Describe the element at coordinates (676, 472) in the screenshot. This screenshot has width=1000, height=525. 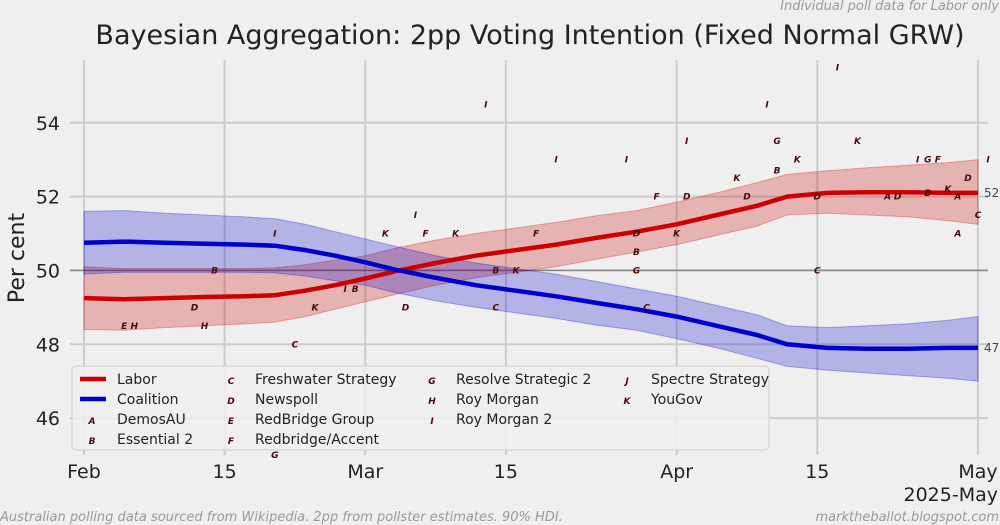
I see `x-tick-label: Apr` at that location.